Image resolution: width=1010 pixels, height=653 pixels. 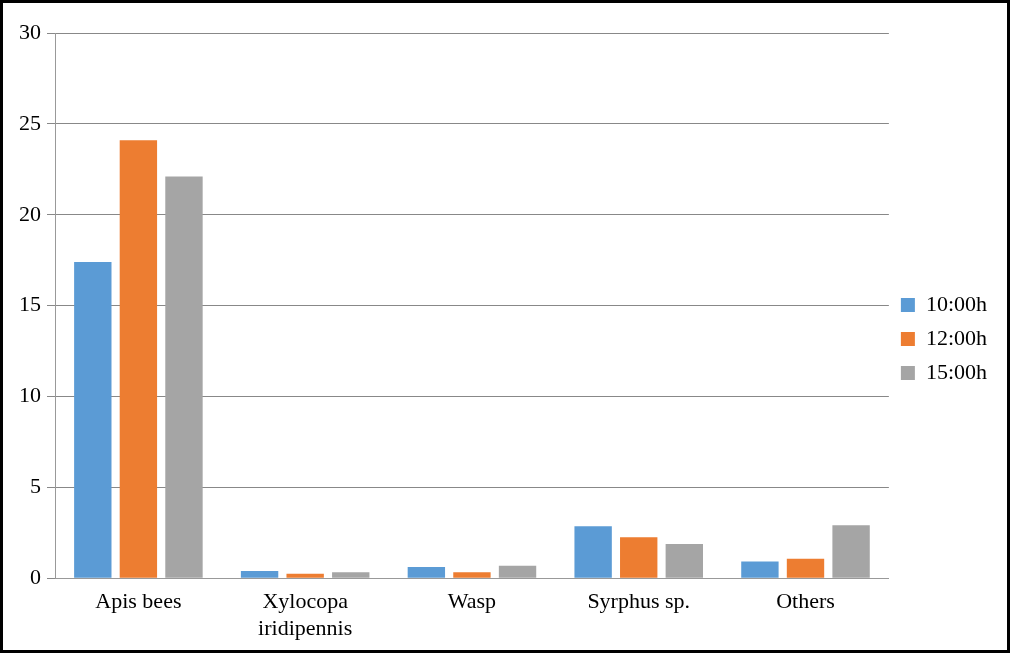 I want to click on y-tick-label: 10, so click(x=30, y=395).